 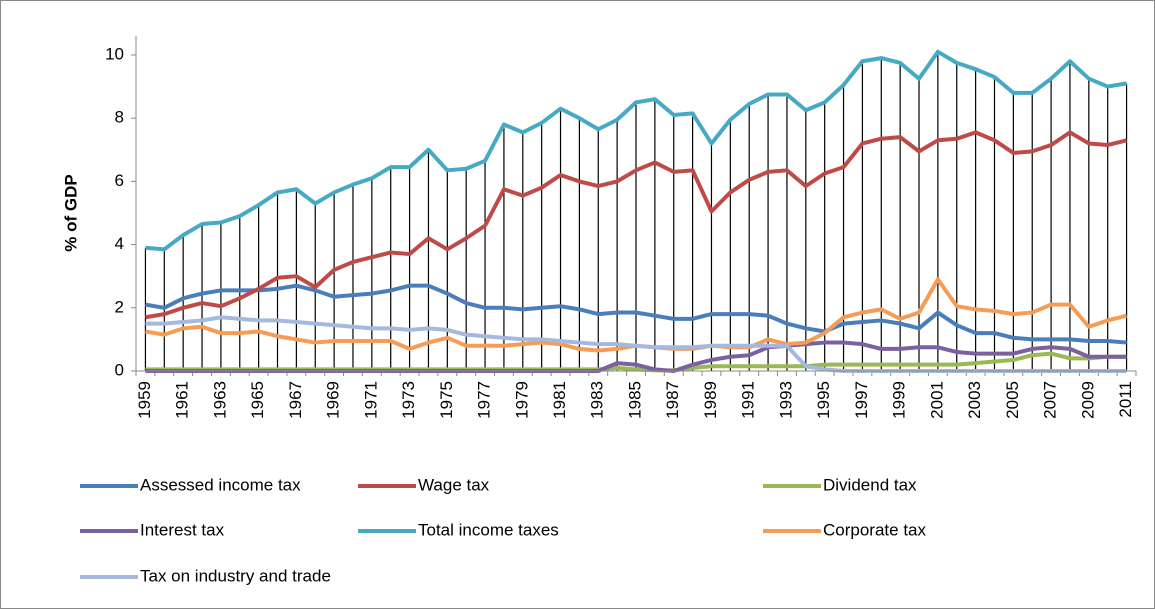 What do you see at coordinates (219, 400) in the screenshot?
I see `x-tick-label: 1963` at bounding box center [219, 400].